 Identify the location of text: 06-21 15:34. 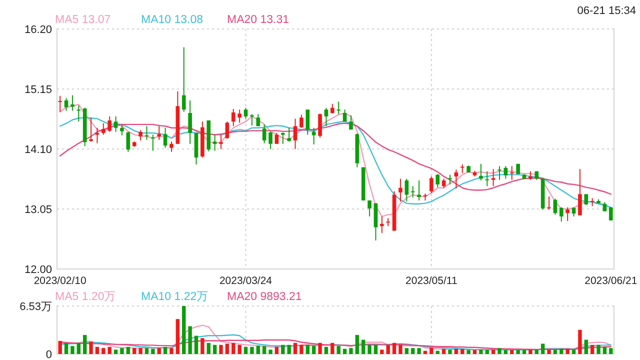
(606, 11).